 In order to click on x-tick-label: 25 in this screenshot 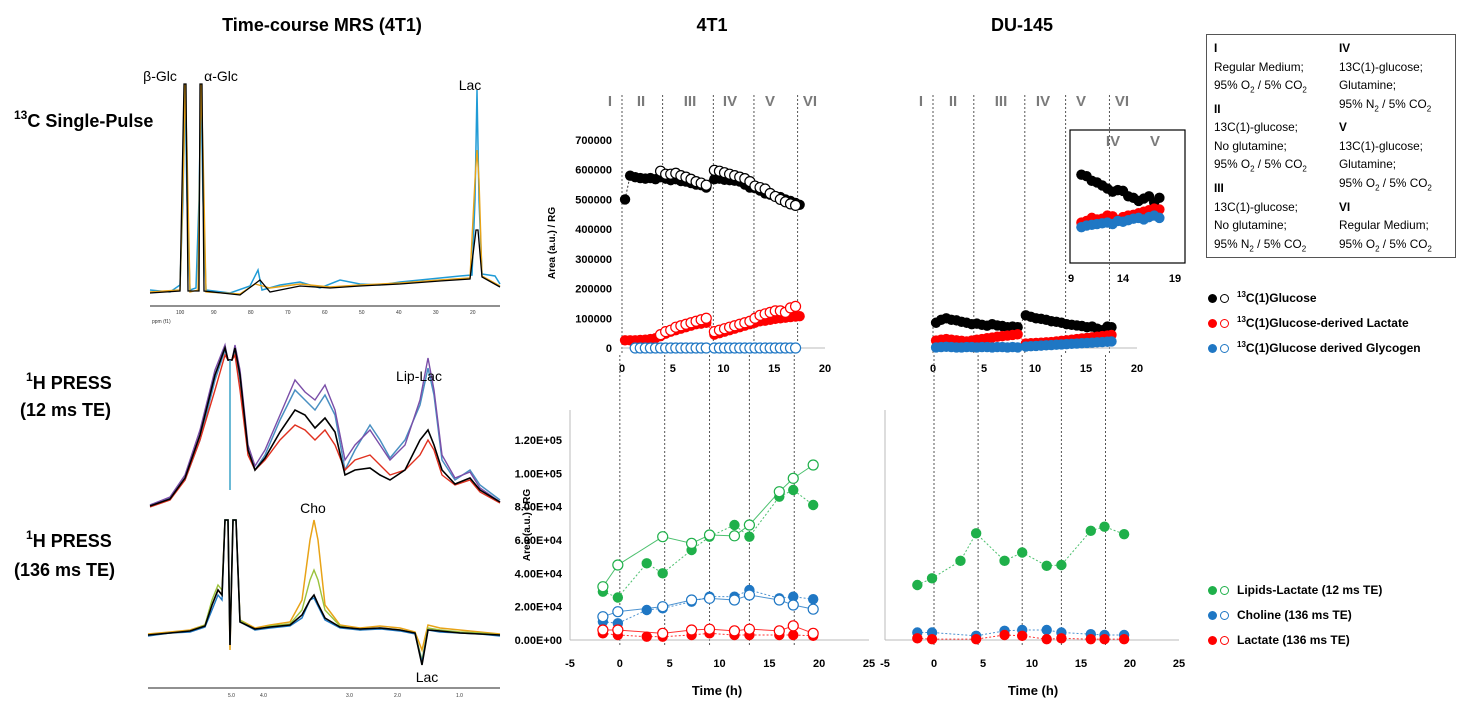, I will do `click(1179, 664)`.